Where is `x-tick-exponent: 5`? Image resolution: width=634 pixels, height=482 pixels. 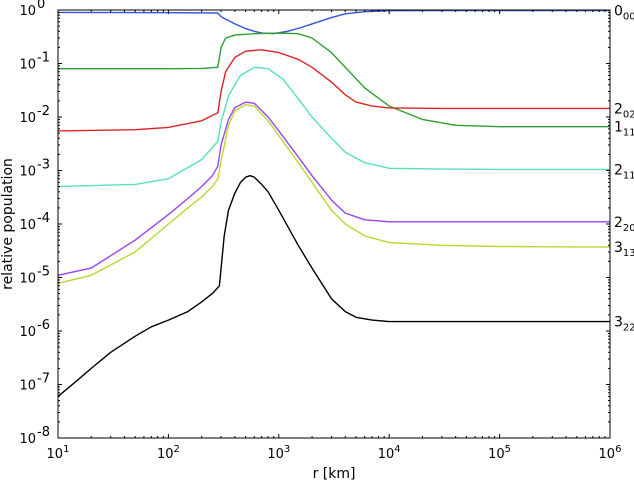
x-tick-exponent: 5 is located at coordinates (508, 449).